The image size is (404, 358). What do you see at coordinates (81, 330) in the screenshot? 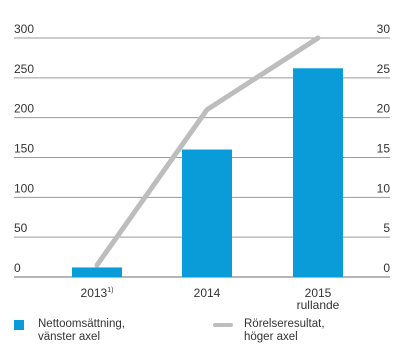
I see `legend-label-bar: Nettoomsättning, vänster axel` at bounding box center [81, 330].